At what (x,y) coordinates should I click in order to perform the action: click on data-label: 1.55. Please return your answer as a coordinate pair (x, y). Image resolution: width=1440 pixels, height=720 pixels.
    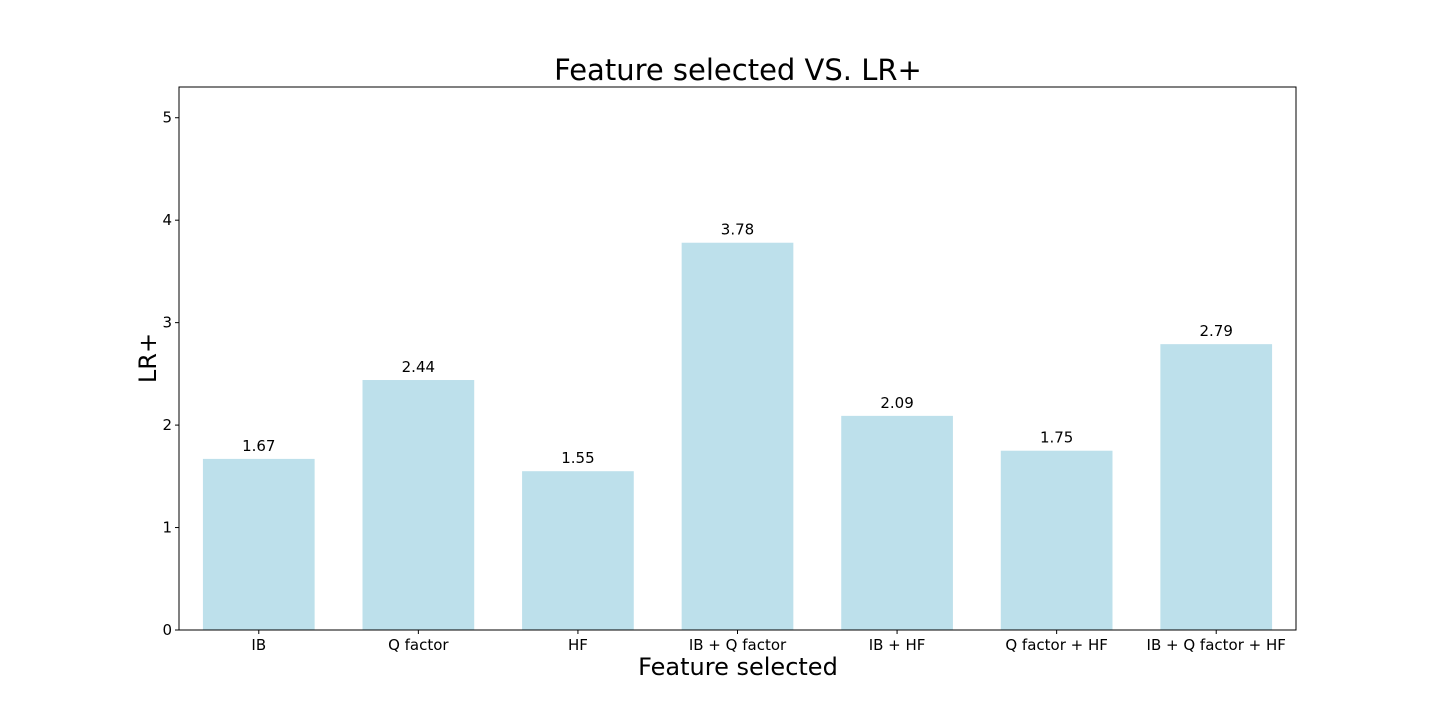
    Looking at the image, I should click on (577, 458).